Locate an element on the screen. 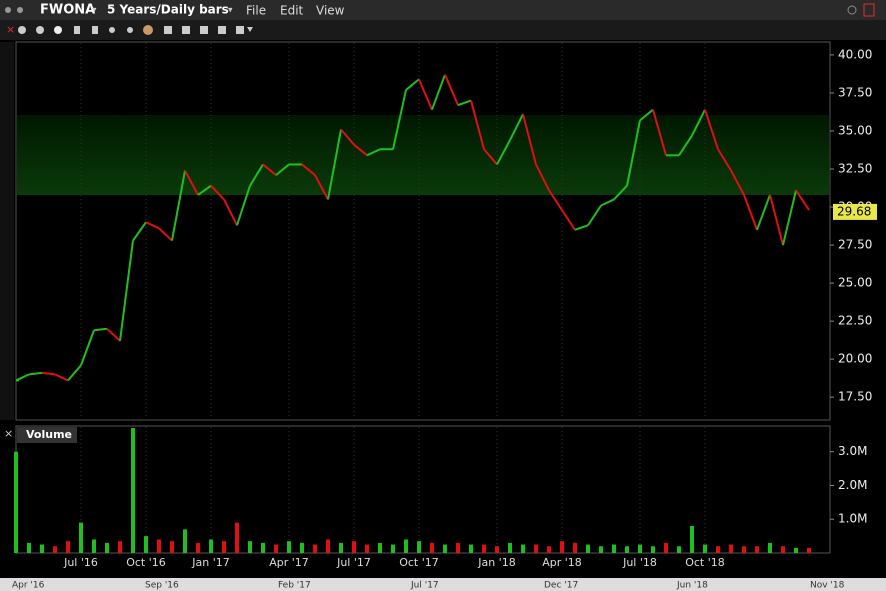  y-tick-label: 35.00 is located at coordinates (855, 130).